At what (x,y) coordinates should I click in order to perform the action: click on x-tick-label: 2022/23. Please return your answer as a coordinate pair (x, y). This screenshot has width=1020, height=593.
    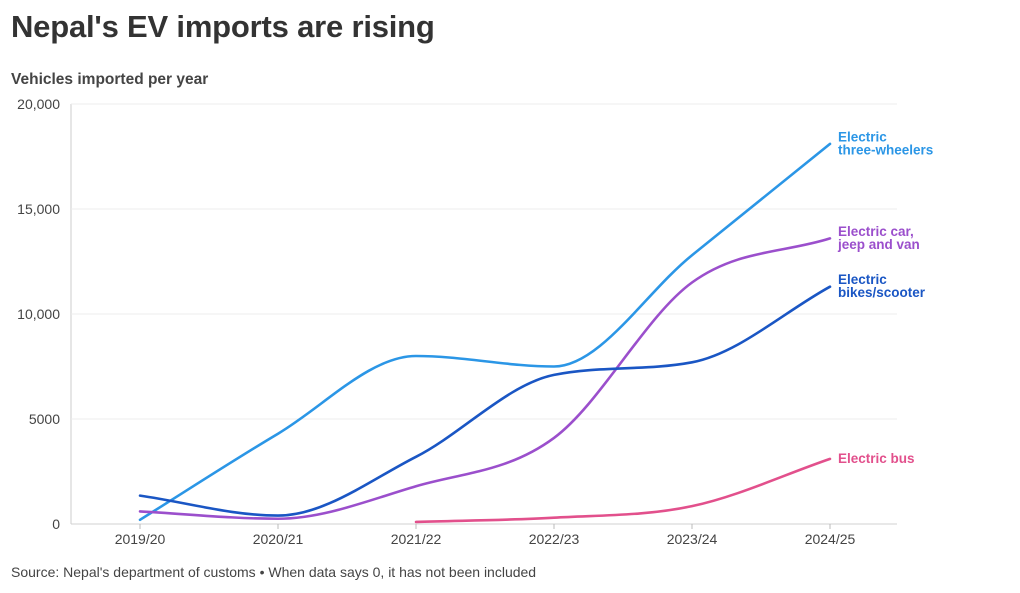
    Looking at the image, I should click on (554, 539).